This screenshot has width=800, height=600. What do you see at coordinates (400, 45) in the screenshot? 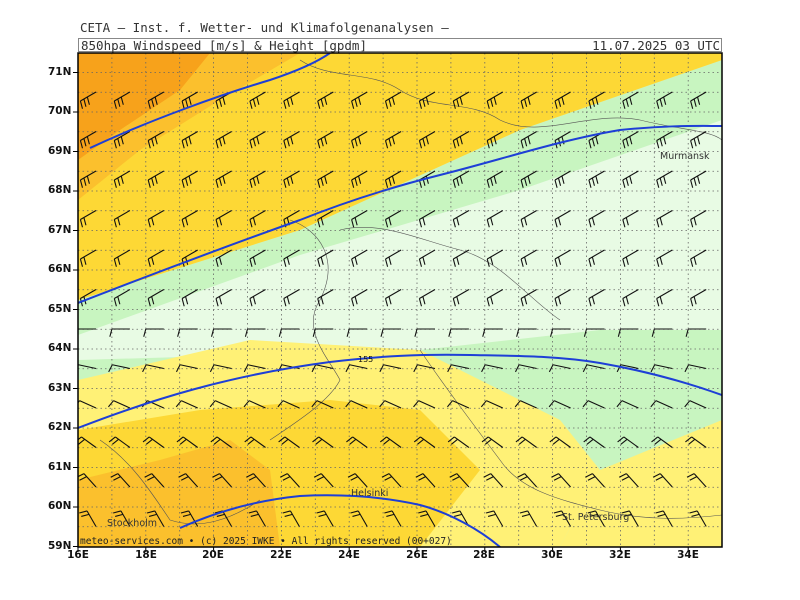
I see `header-box` at bounding box center [400, 45].